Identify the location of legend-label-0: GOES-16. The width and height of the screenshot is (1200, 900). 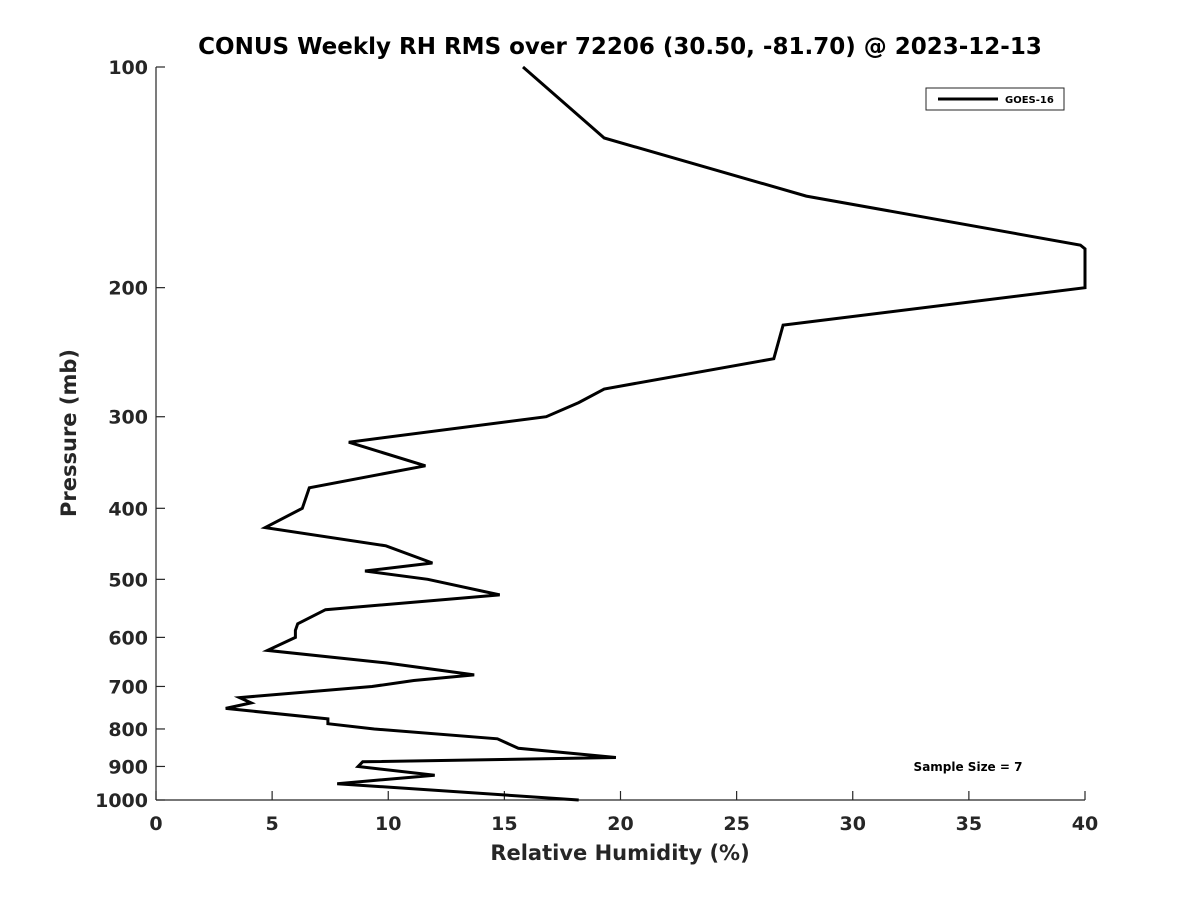
(1029, 100).